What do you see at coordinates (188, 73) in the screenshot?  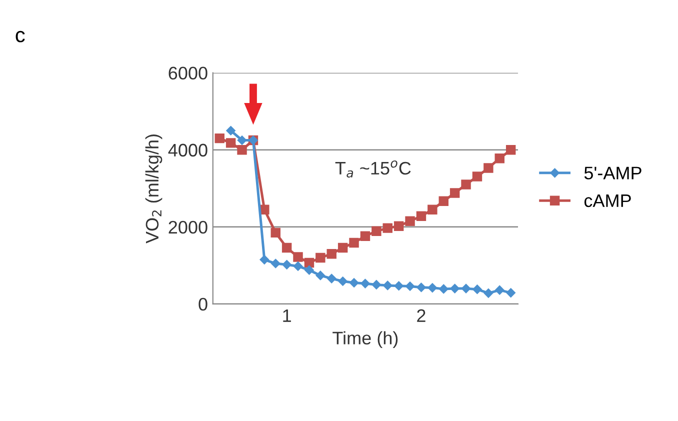 I see `y-tick-label: 6000` at bounding box center [188, 73].